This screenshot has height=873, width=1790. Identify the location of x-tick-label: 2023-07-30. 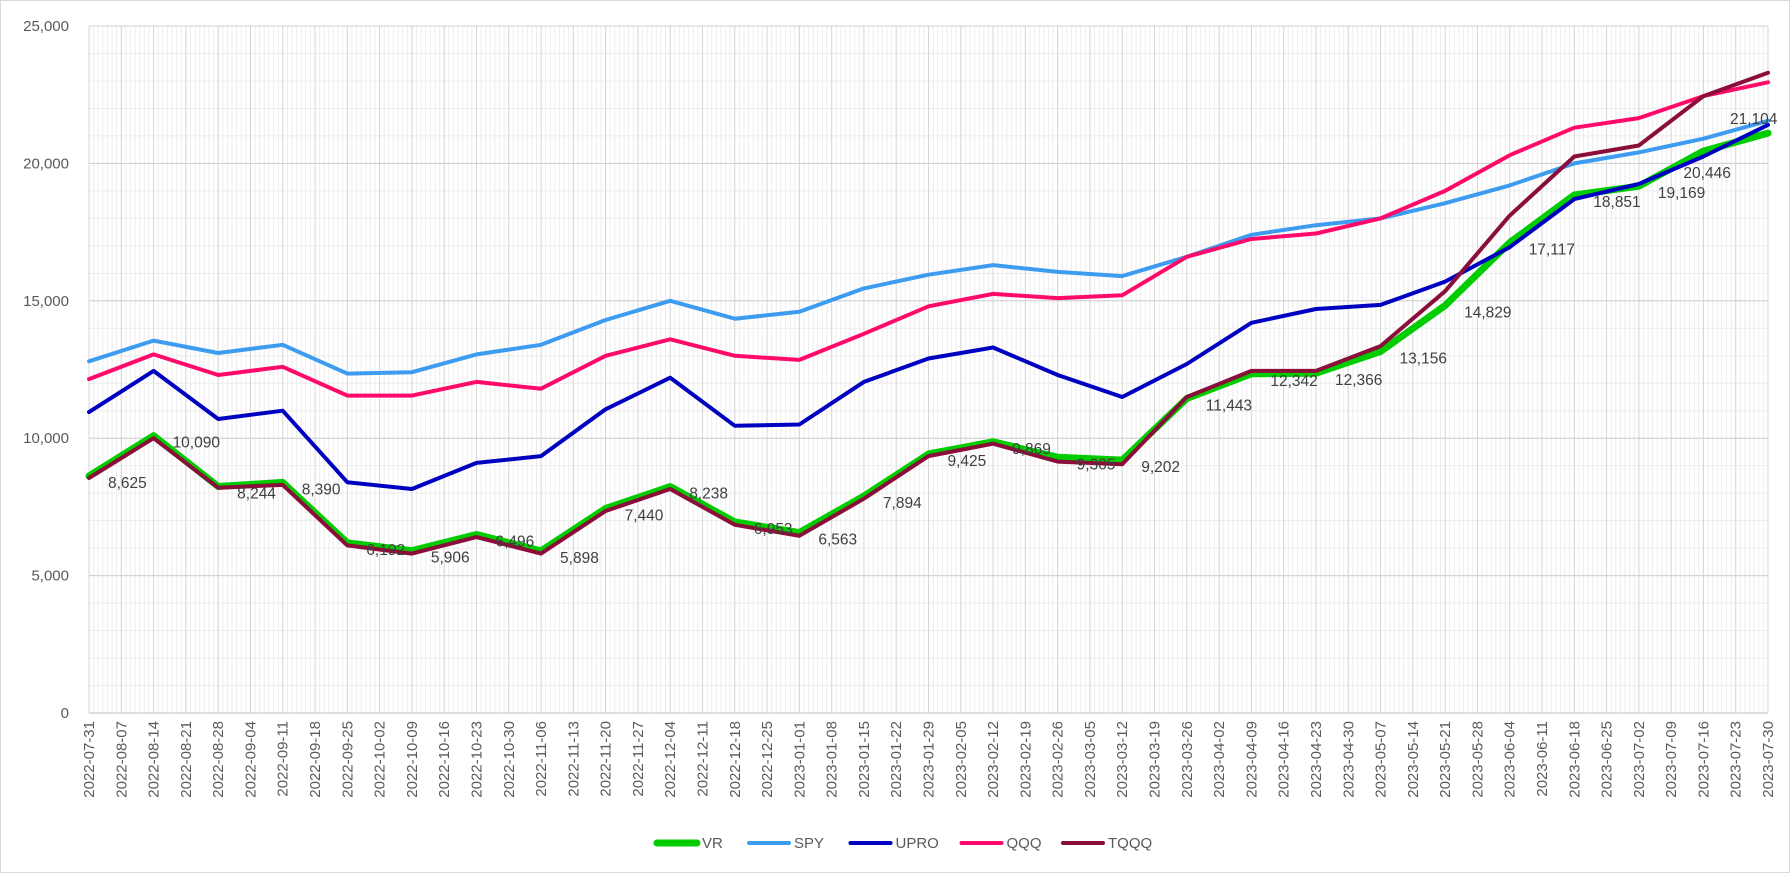
(1768, 759).